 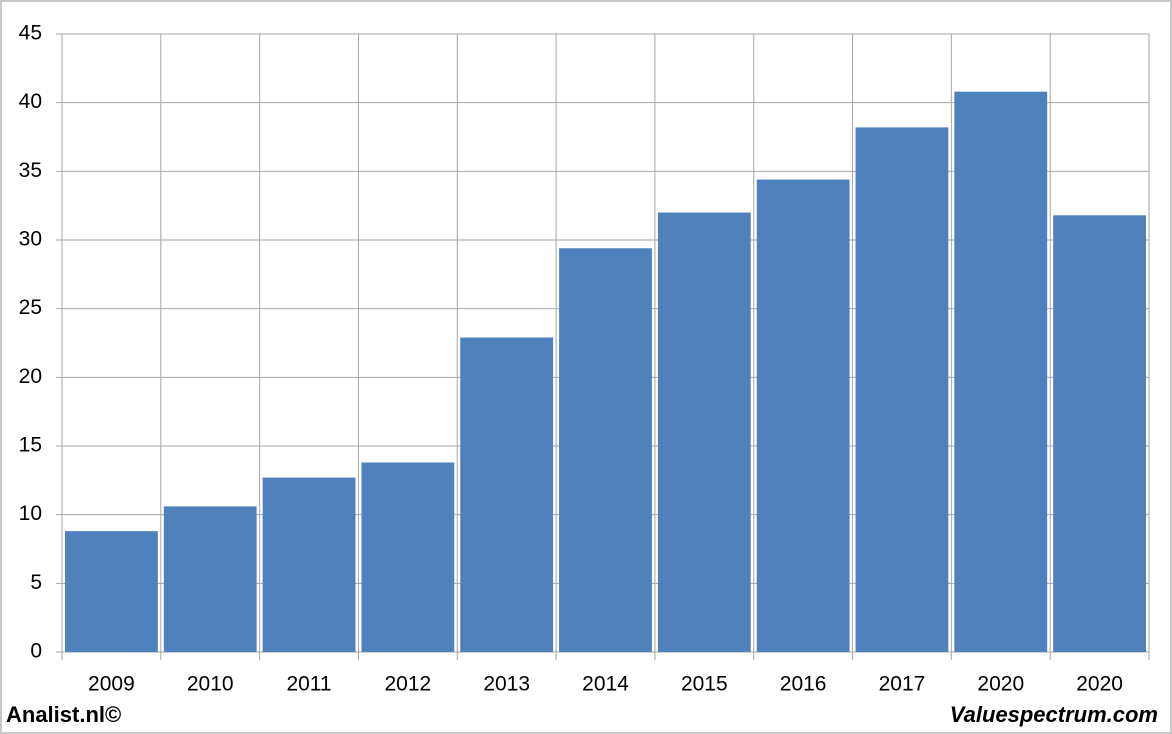 I want to click on y-tick-label: 40, so click(x=30, y=101).